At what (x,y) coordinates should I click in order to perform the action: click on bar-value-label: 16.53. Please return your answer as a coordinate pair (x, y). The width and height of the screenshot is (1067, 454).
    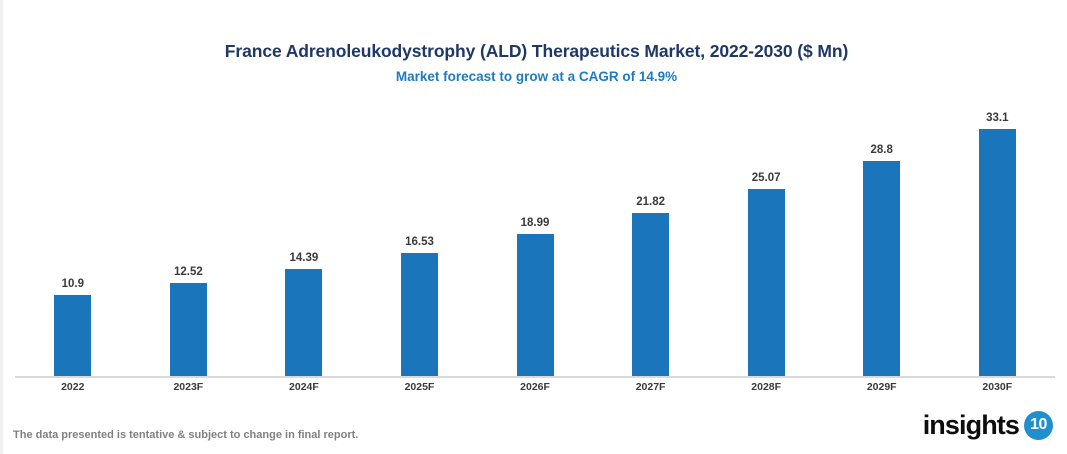
    Looking at the image, I should click on (419, 242).